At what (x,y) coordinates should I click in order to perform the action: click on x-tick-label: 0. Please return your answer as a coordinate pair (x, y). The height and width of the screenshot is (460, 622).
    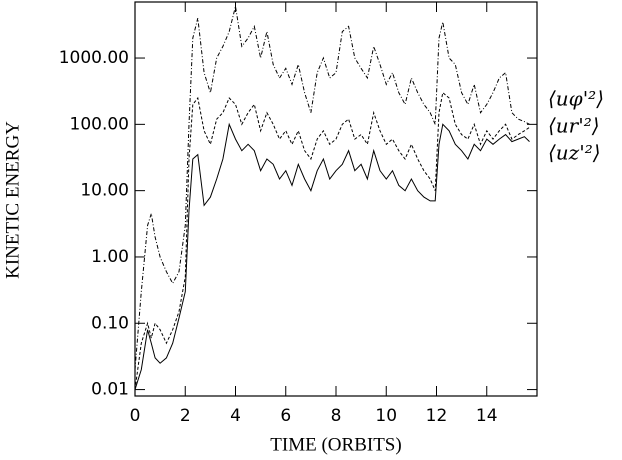
    Looking at the image, I should click on (135, 416).